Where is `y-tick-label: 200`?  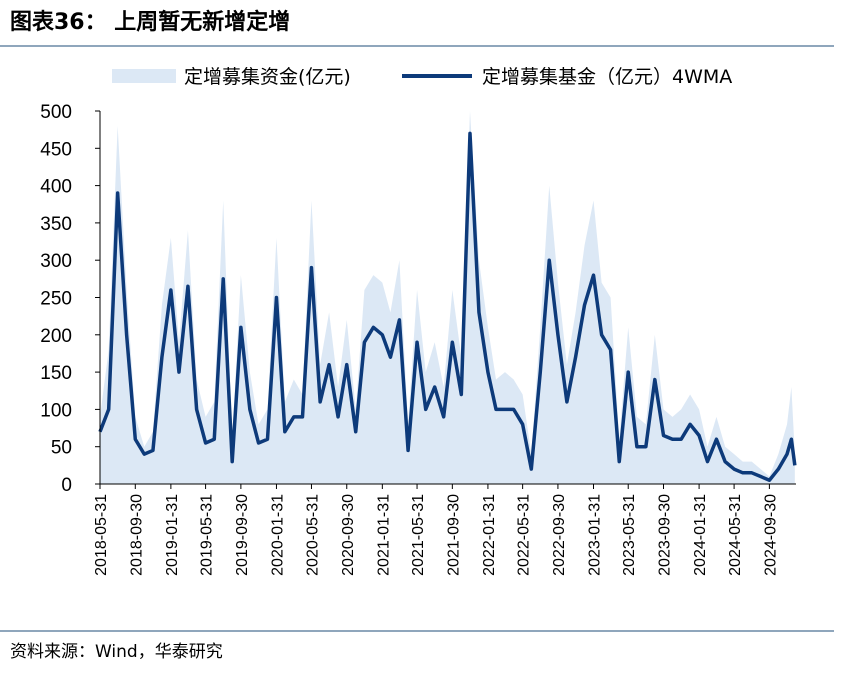 y-tick-label: 200 is located at coordinates (56, 336).